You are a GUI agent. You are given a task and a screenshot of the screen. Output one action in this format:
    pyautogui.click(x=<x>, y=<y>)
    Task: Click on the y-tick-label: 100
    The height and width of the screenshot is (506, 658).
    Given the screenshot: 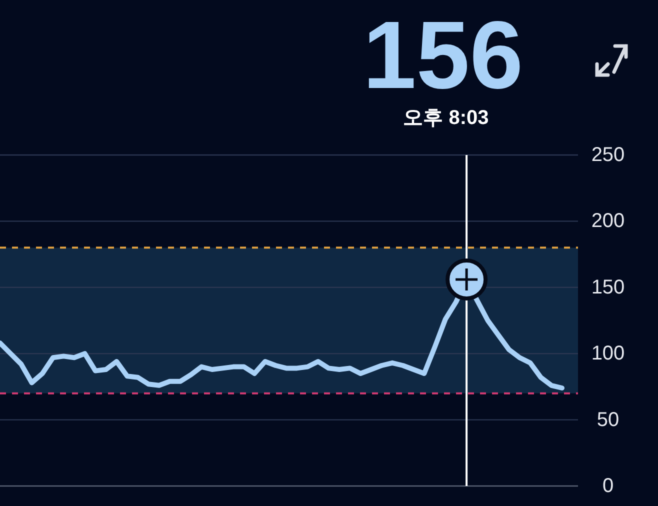 What is the action you would take?
    pyautogui.click(x=608, y=353)
    